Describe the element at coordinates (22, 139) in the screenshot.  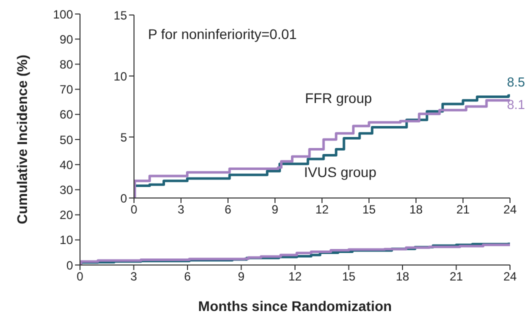
I see `y-axis-title: Cumulative Incidence (%)` at that location.